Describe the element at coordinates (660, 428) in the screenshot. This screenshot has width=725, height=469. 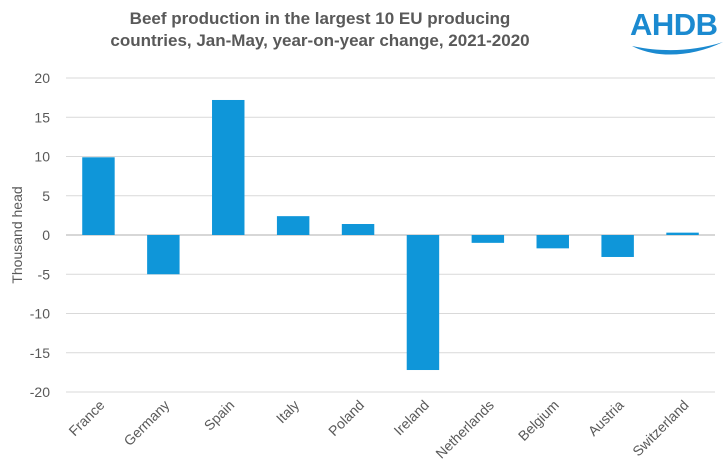
I see `x-tick-label-switzerland: Switzerland` at that location.